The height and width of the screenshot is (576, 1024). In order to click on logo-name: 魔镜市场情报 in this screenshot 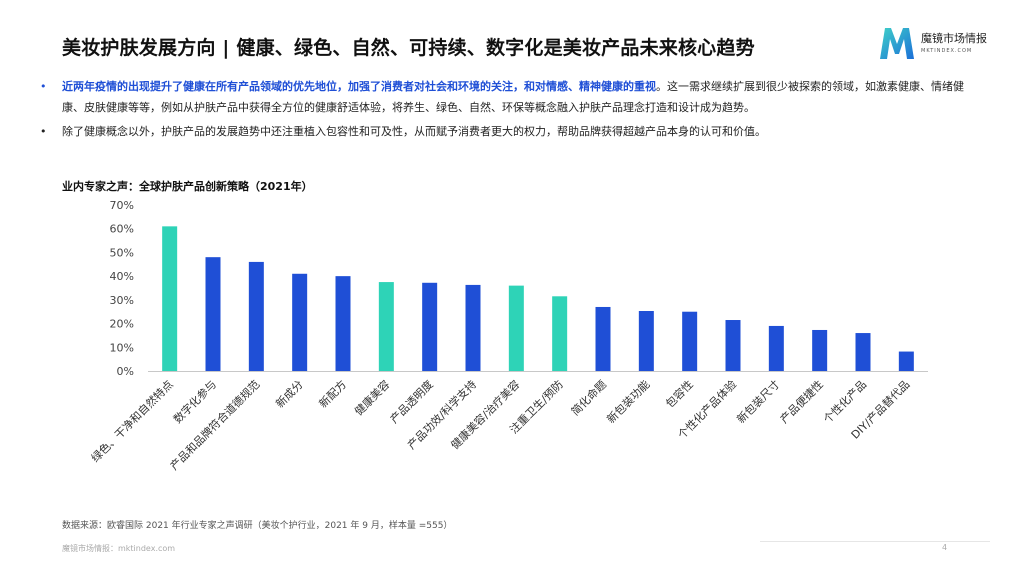, I will do `click(954, 38)`.